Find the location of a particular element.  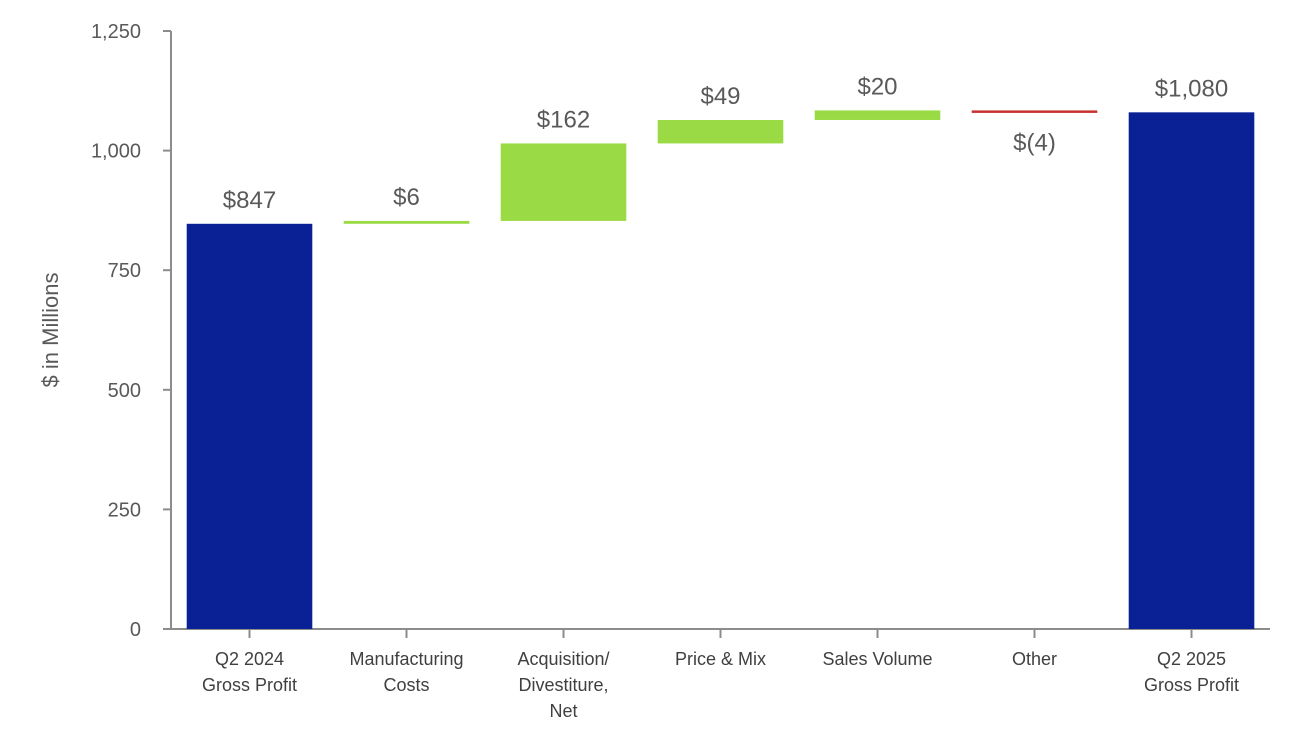

y-tick-label: 0 is located at coordinates (135, 630).